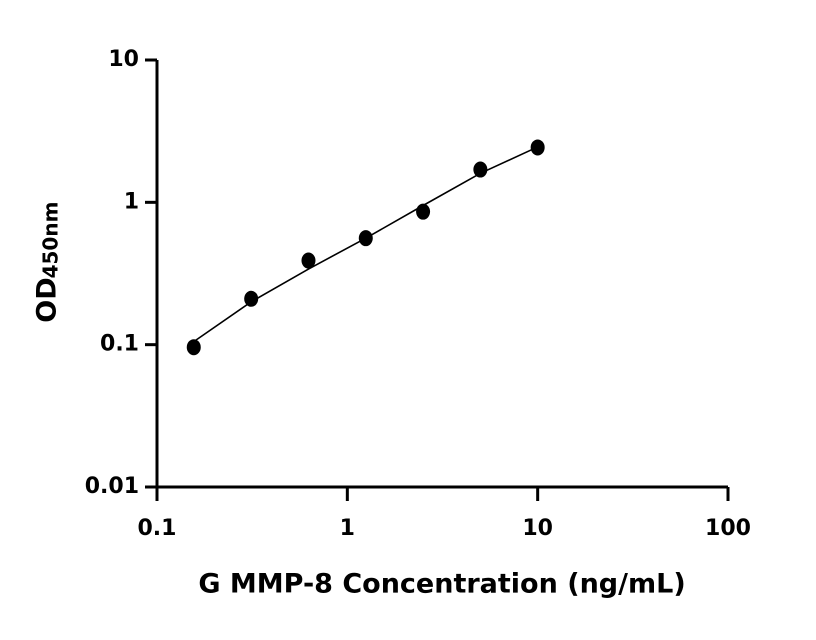 This screenshot has width=816, height=640. Describe the element at coordinates (537, 528) in the screenshot. I see `x-tick-label: 10` at that location.